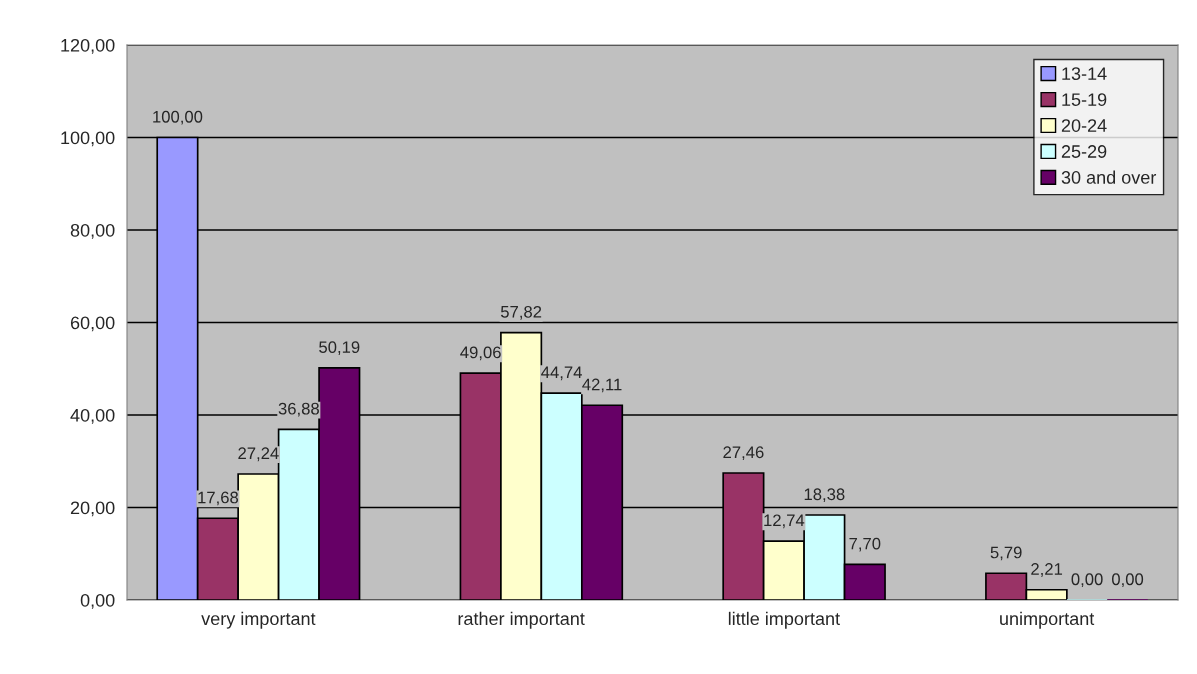  What do you see at coordinates (258, 454) in the screenshot?
I see `data-label: 27,24` at bounding box center [258, 454].